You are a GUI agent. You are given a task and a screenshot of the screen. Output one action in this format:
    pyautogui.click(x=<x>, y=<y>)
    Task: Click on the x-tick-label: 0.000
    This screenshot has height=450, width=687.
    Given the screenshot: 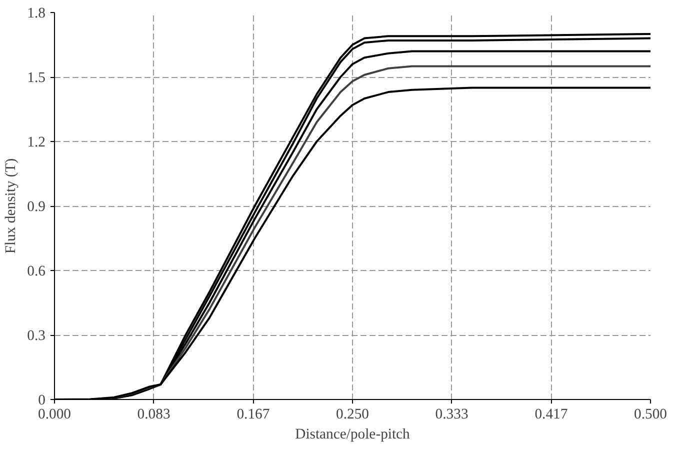 What is the action you would take?
    pyautogui.click(x=54, y=414)
    